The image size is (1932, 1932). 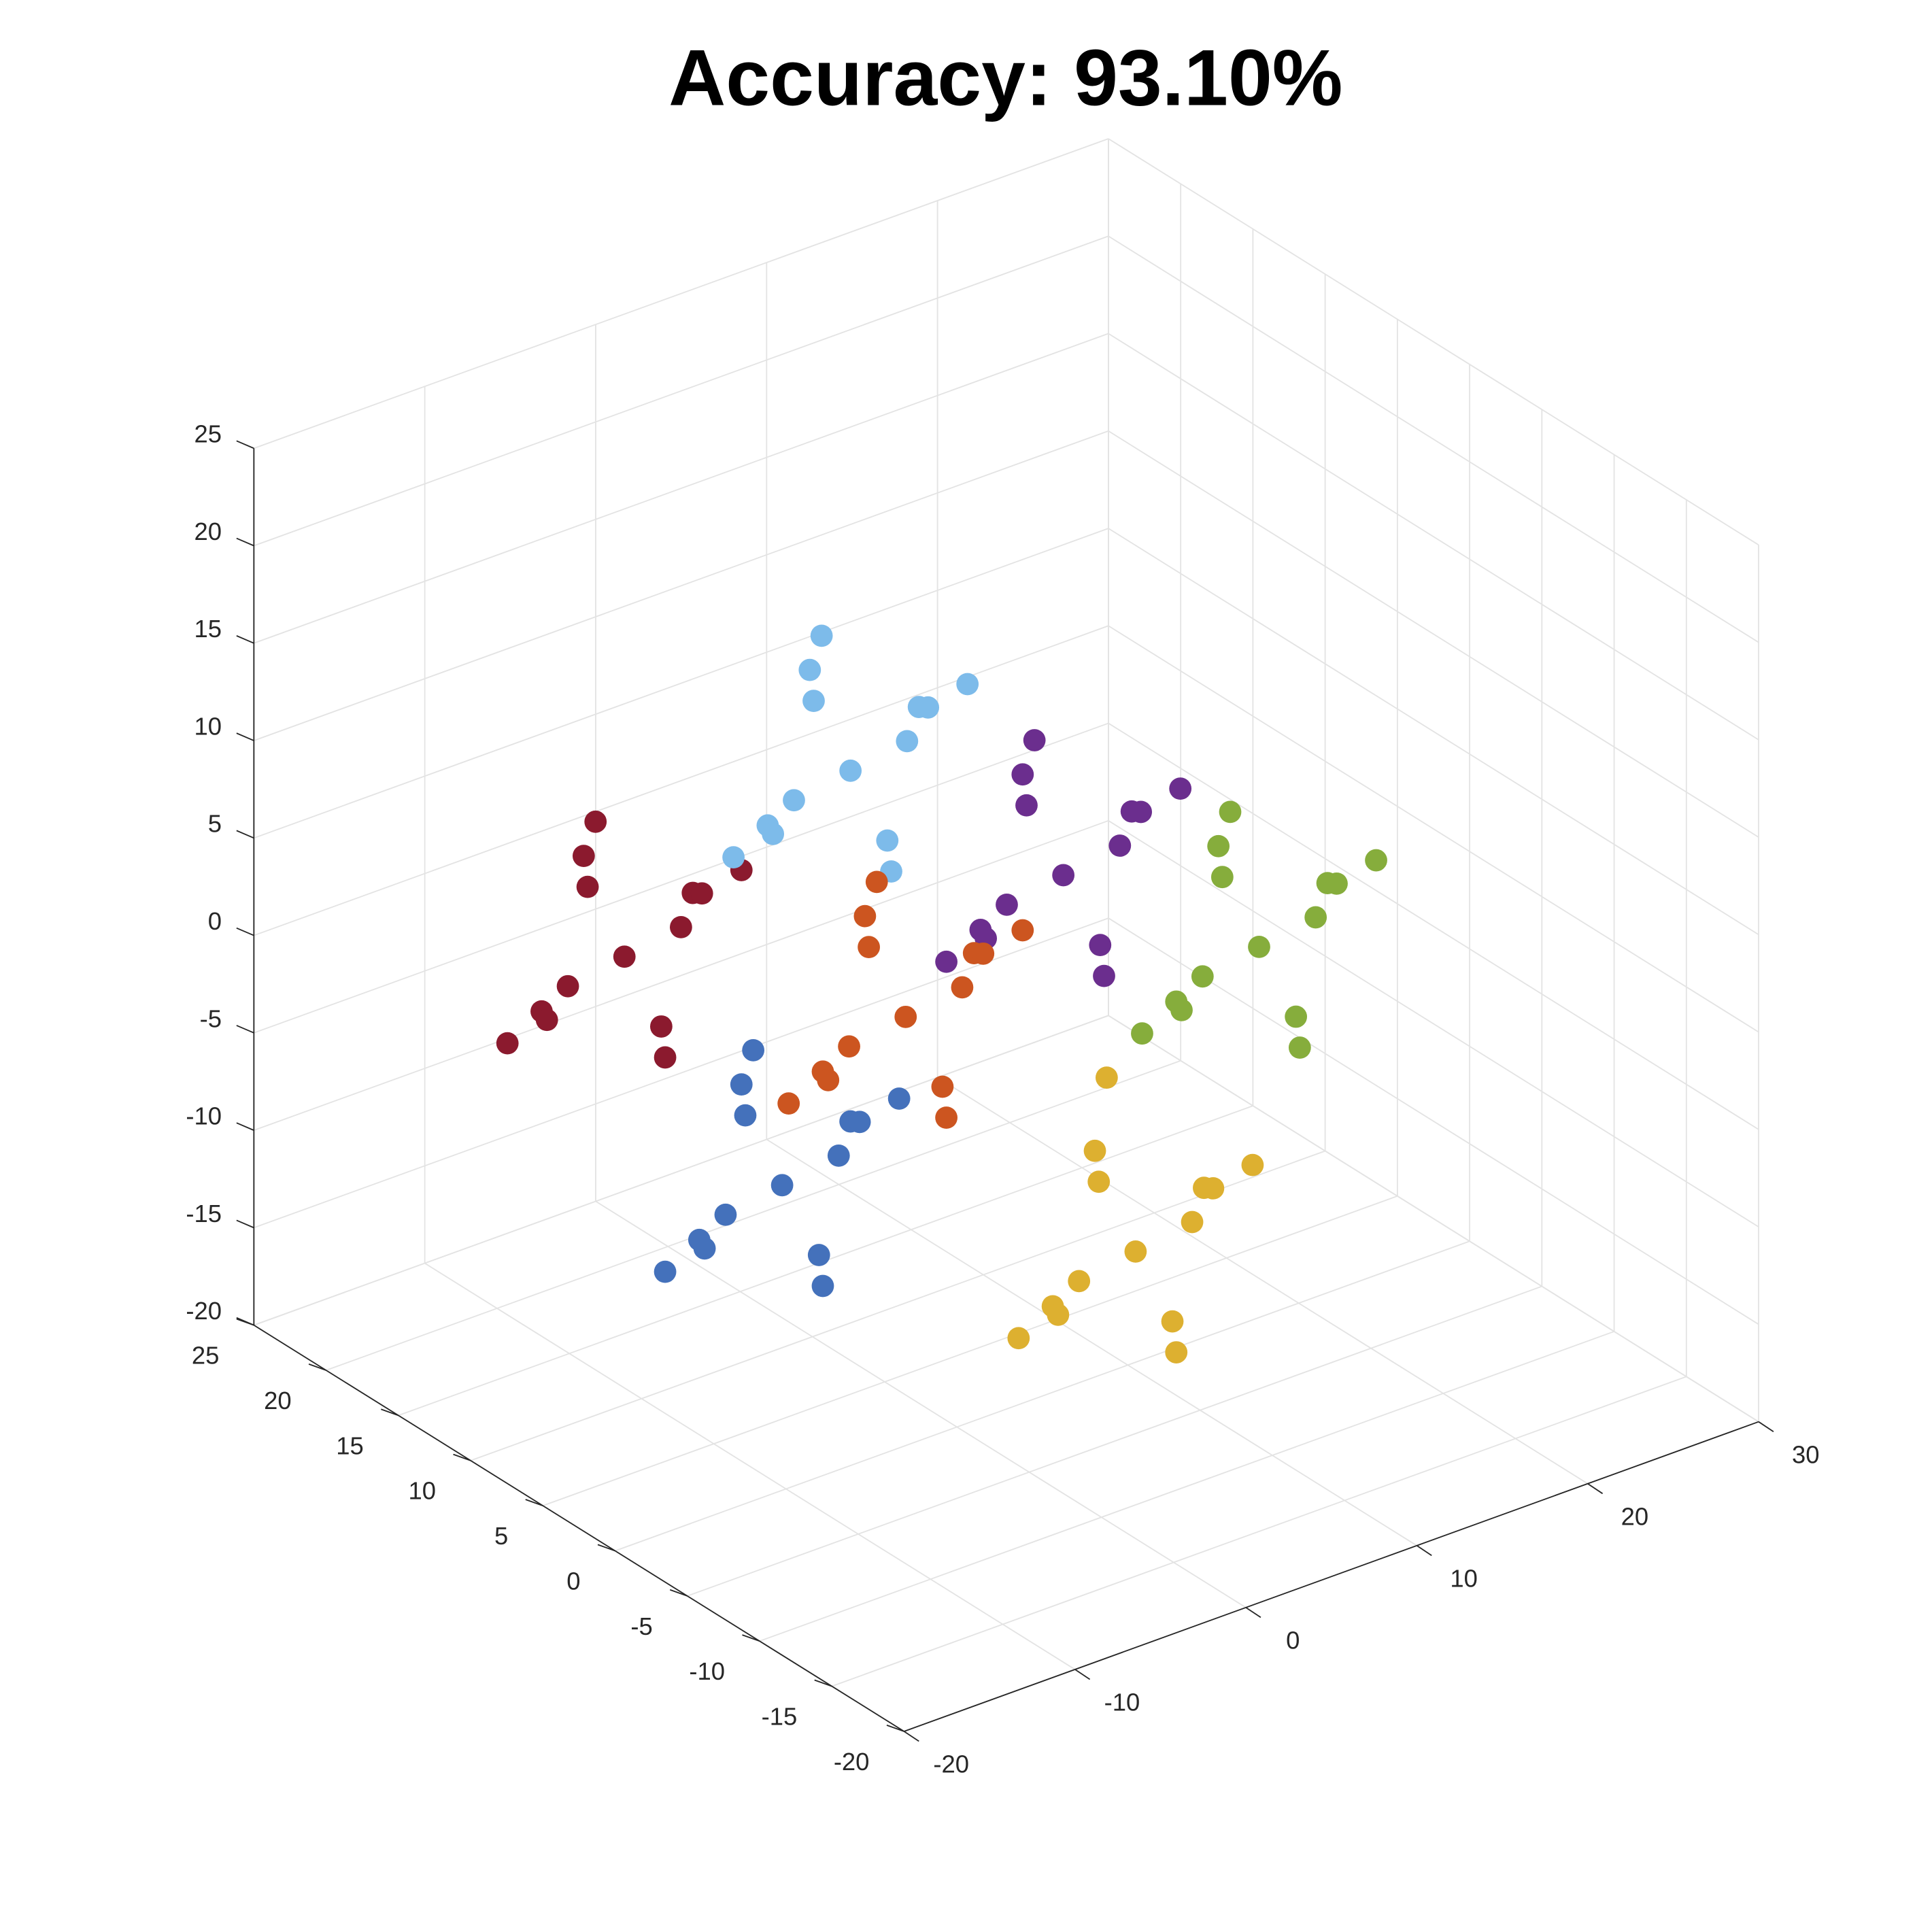 What do you see at coordinates (208, 629) in the screenshot?
I see `z-tick-label: 15` at bounding box center [208, 629].